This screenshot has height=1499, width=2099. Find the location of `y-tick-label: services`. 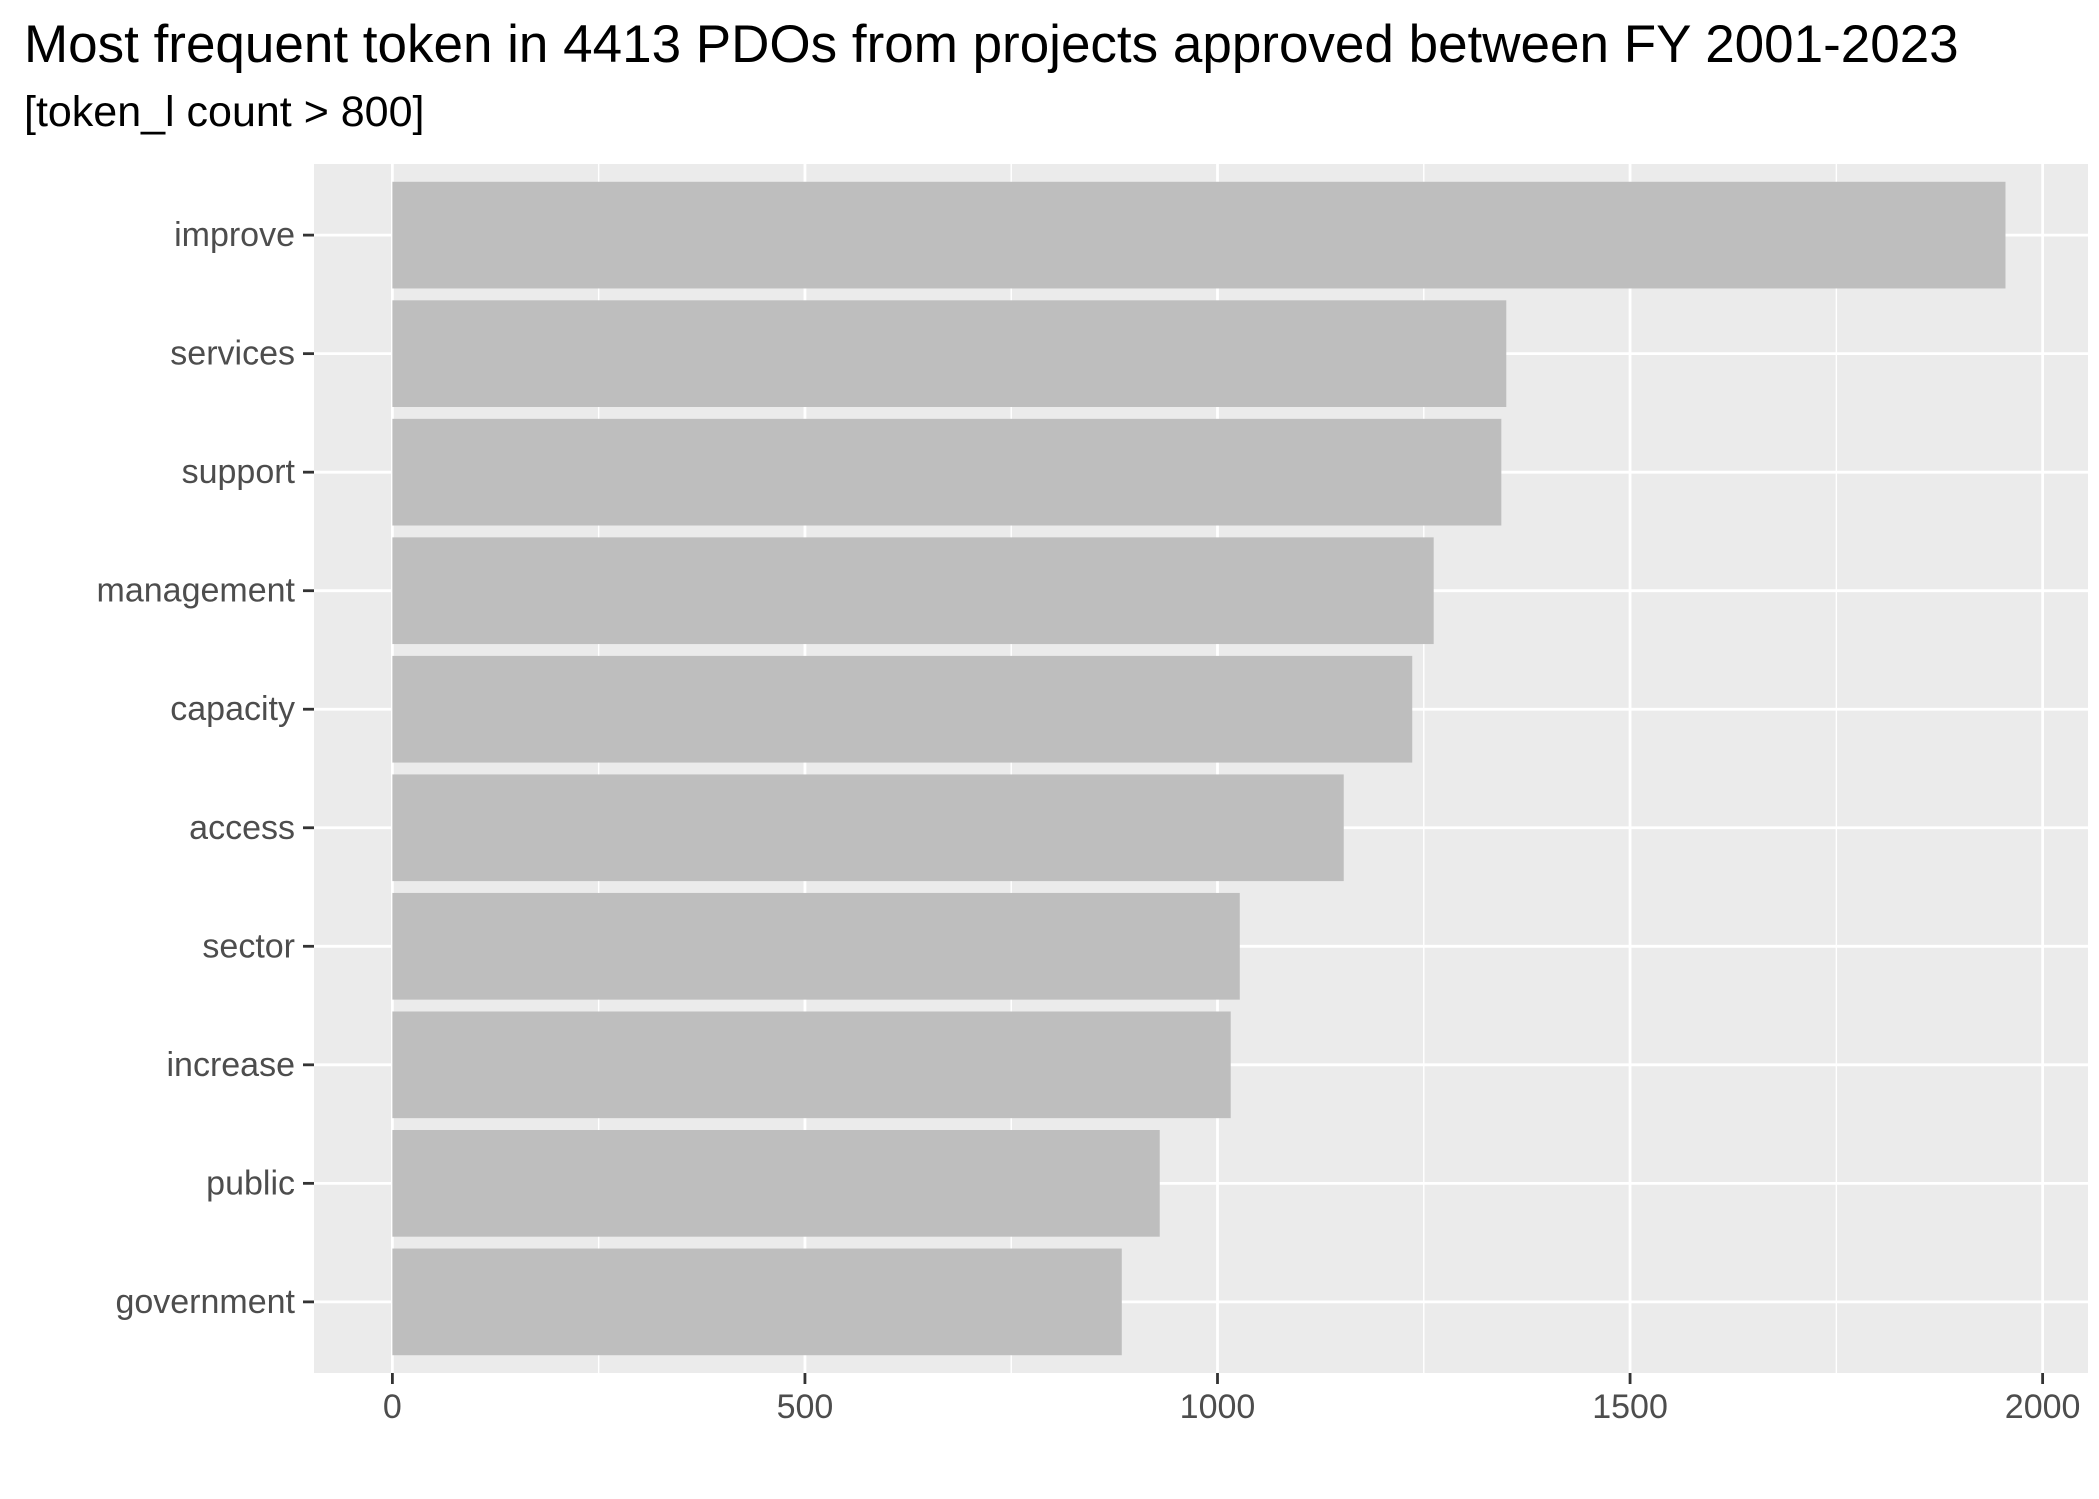

y-tick-label: services is located at coordinates (232, 354).